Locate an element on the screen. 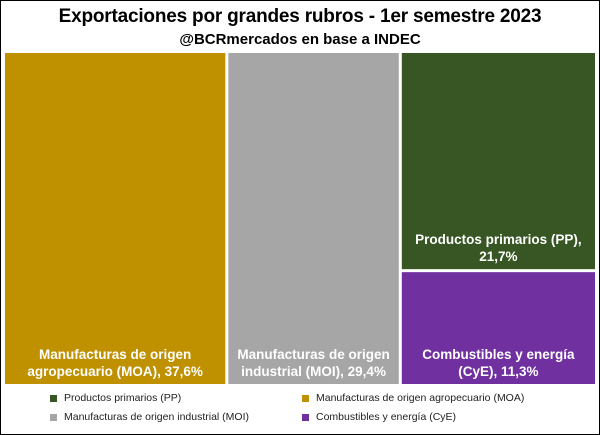  chart-subtitle: @BCRmercados en base a INDEC is located at coordinates (300, 39).